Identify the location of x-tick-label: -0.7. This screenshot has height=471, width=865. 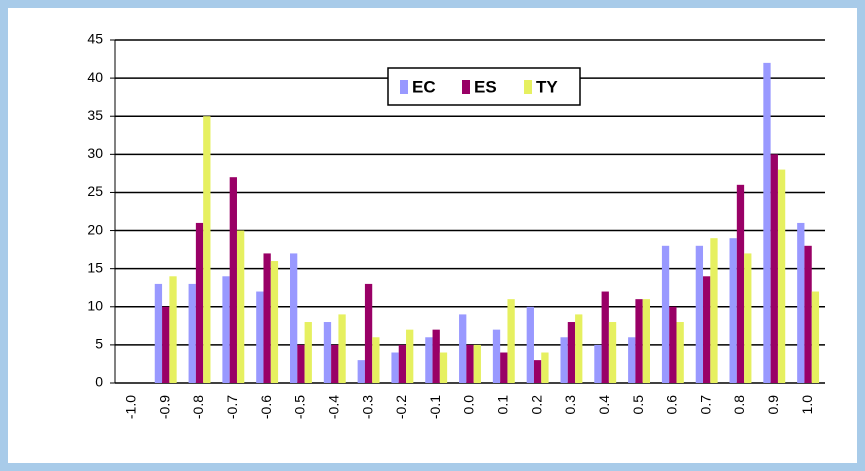
(232, 407).